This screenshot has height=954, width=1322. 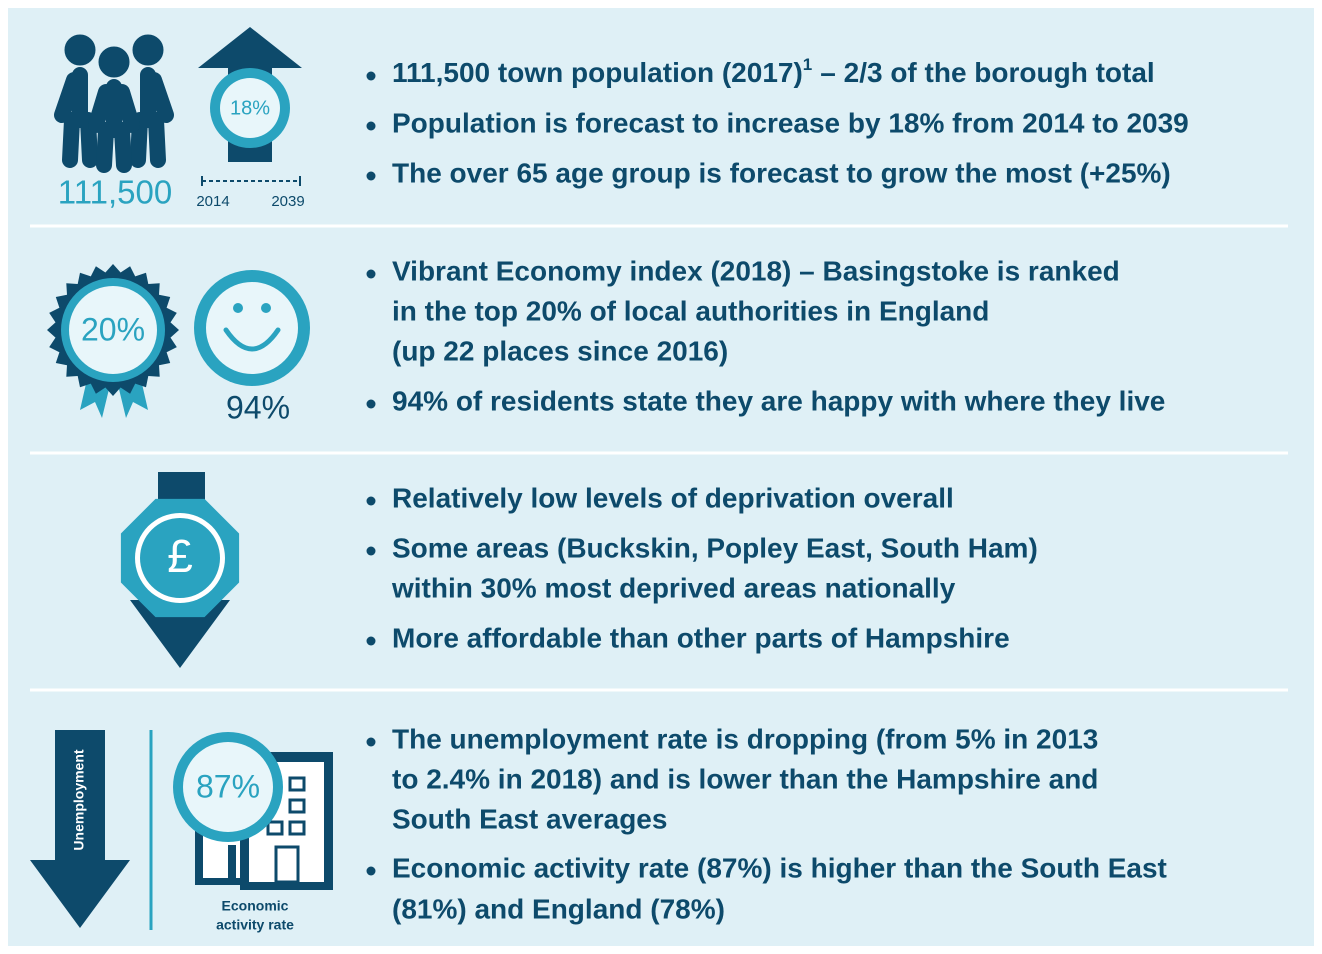 I want to click on ranking-inner, so click(x=113, y=330).